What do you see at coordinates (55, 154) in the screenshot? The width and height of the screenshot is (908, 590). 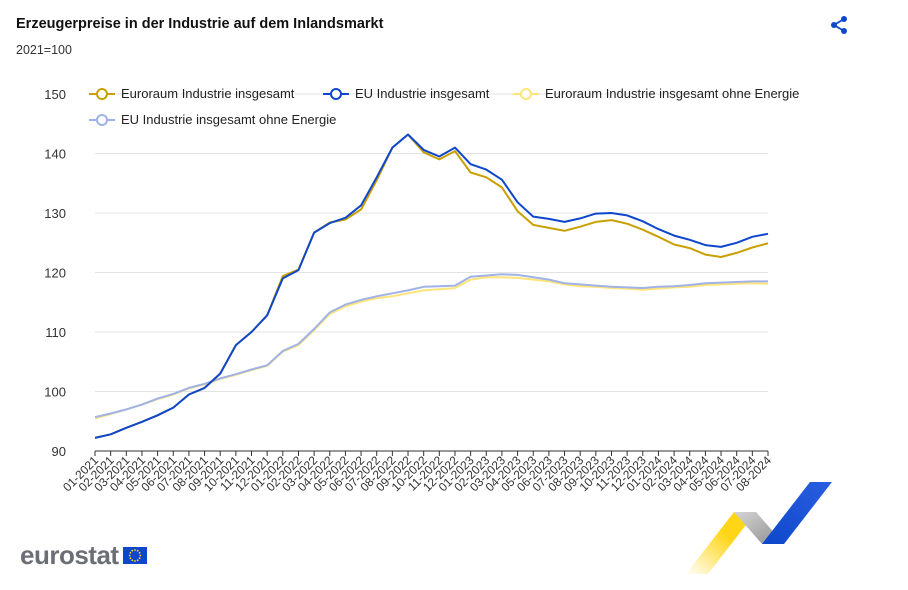 I see `y-tick-label: 140` at bounding box center [55, 154].